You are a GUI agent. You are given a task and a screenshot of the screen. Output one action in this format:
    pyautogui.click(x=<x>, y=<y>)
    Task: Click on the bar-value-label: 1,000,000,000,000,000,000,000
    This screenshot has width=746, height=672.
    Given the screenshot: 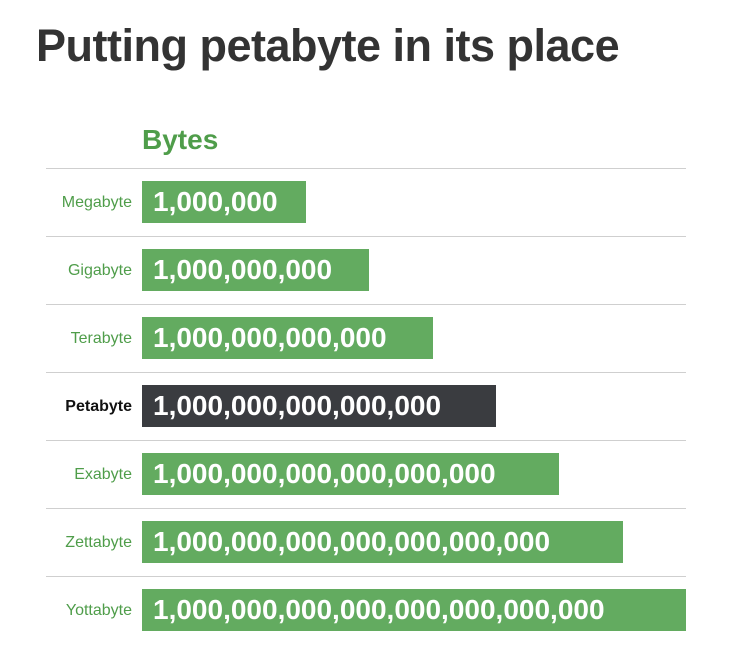 What is the action you would take?
    pyautogui.click(x=352, y=541)
    